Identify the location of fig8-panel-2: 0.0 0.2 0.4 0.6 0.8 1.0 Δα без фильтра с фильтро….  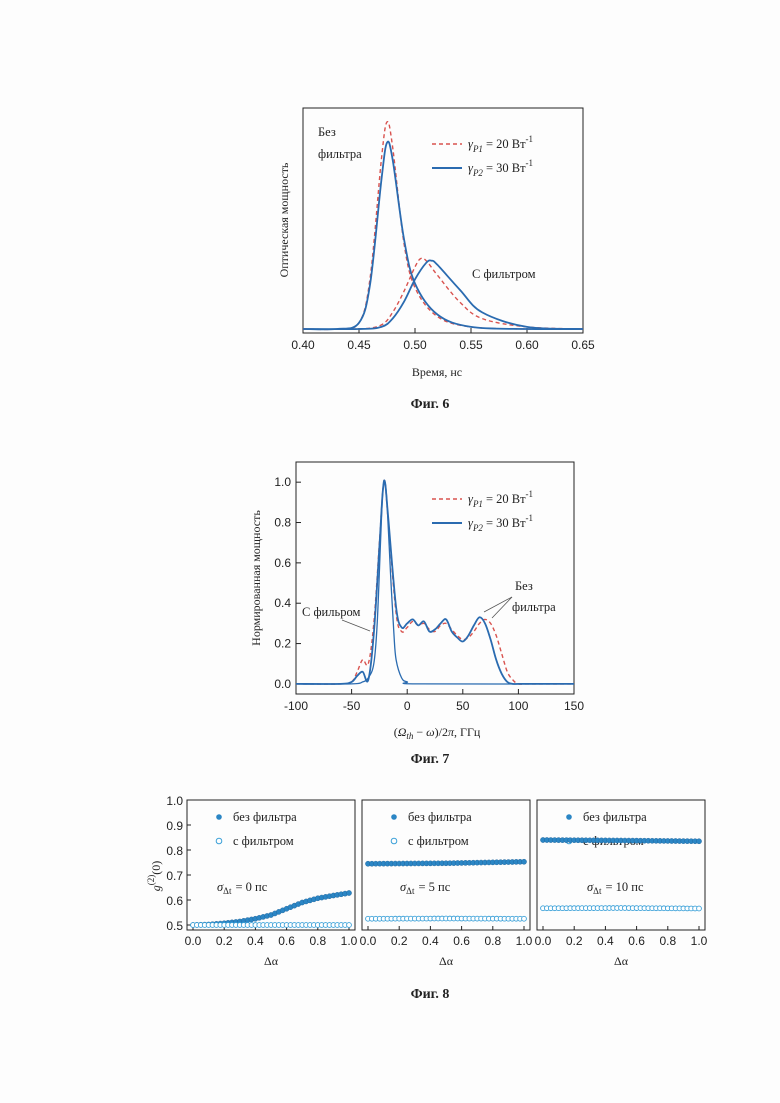
(446, 884).